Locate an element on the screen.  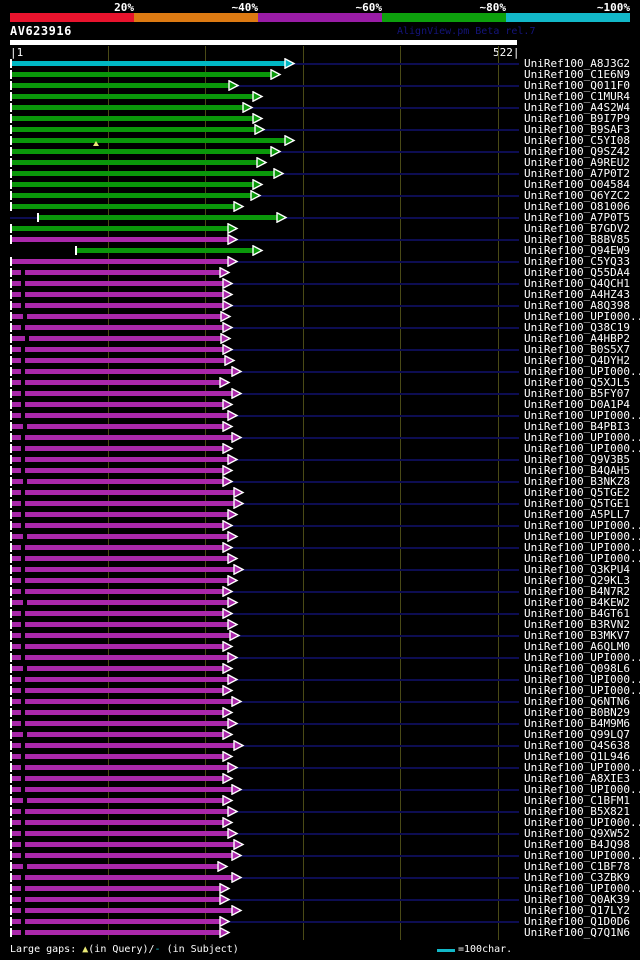
hit-label: UniRef100_Q9XW52 is located at coordinates (577, 833).